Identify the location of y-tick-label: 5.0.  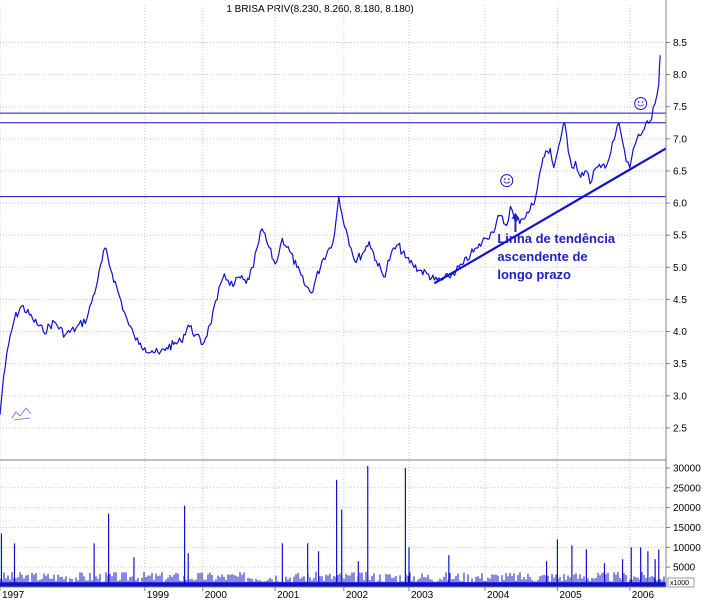
(680, 268).